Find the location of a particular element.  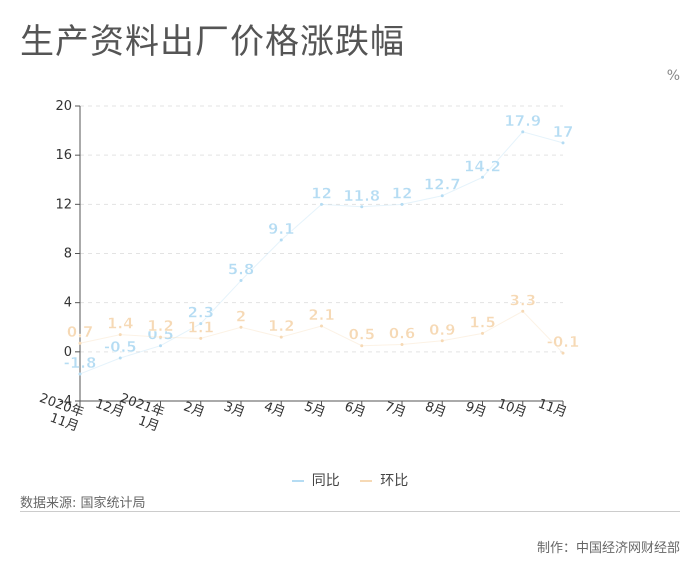

x-tick-label: 2月 is located at coordinates (193, 409).